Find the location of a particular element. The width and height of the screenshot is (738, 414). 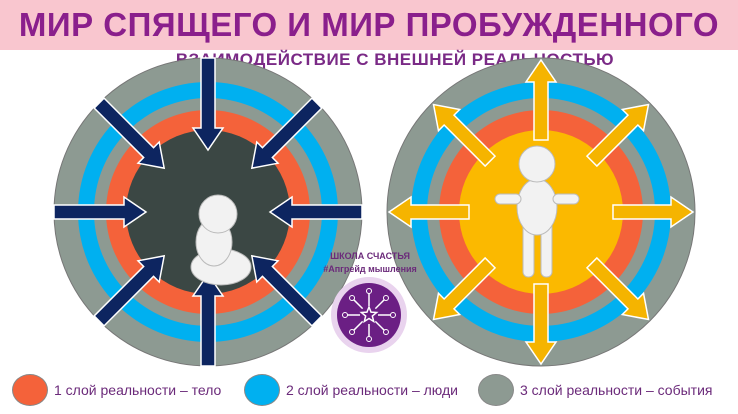

legend-item-layer2: 2 слой реальности – люди is located at coordinates (351, 390).